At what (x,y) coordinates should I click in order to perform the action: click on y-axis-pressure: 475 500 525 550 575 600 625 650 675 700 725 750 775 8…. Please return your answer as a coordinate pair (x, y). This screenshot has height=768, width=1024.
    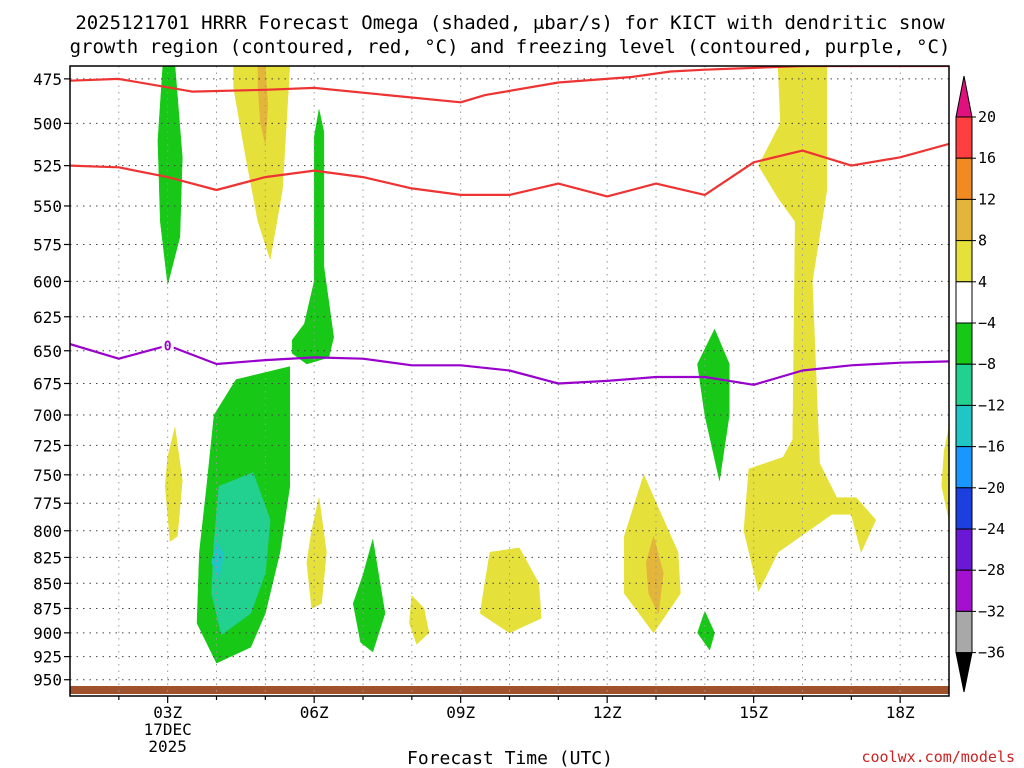
    Looking at the image, I should click on (51, 380).